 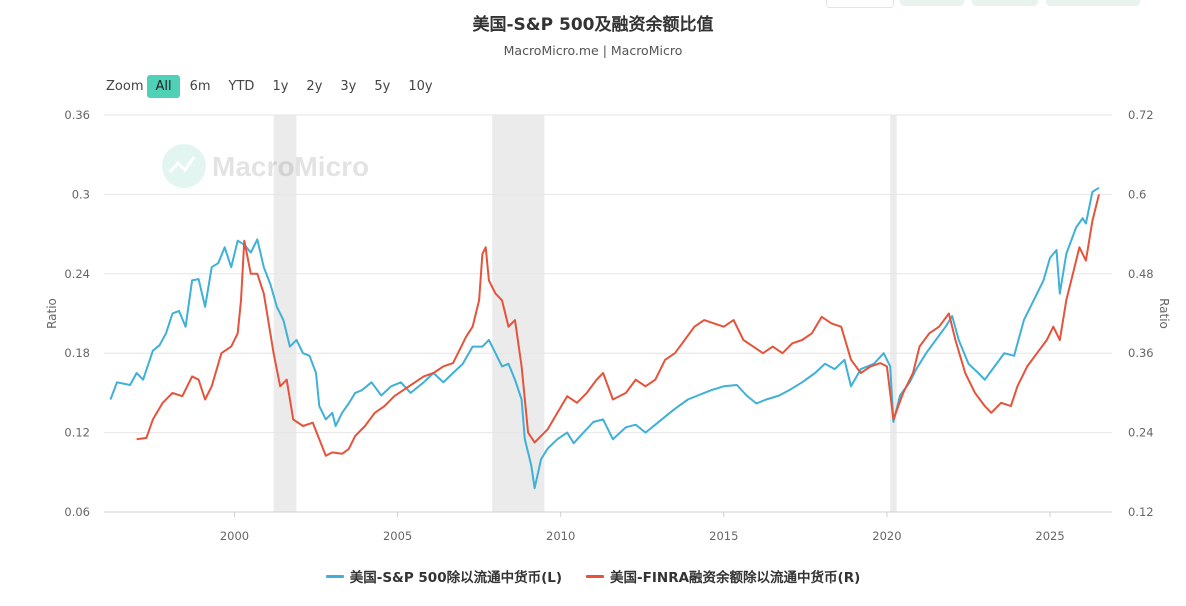 I want to click on zoom-6m-button: 6m, so click(x=200, y=86).